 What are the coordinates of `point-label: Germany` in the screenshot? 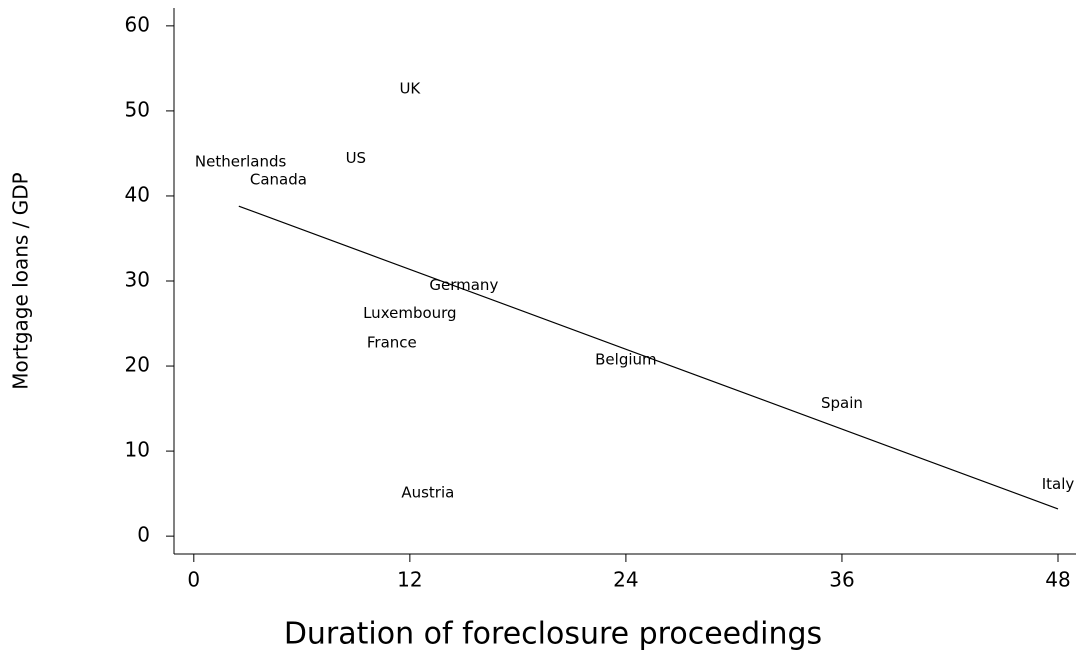 It's located at (463, 285).